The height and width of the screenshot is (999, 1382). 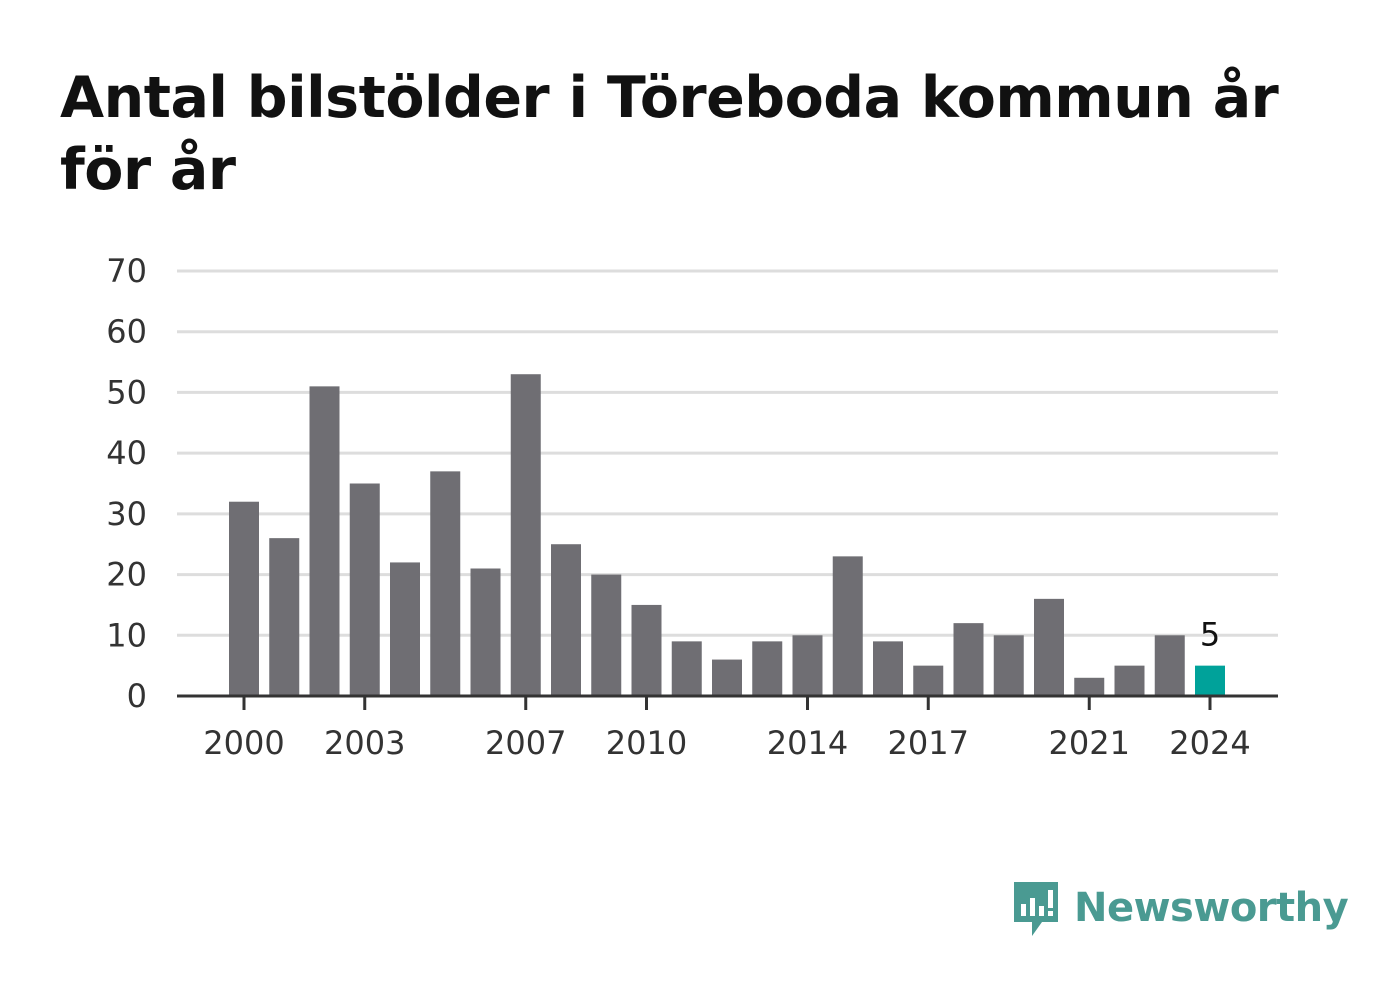 What do you see at coordinates (807, 743) in the screenshot?
I see `x-tick-label-2014: 2014` at bounding box center [807, 743].